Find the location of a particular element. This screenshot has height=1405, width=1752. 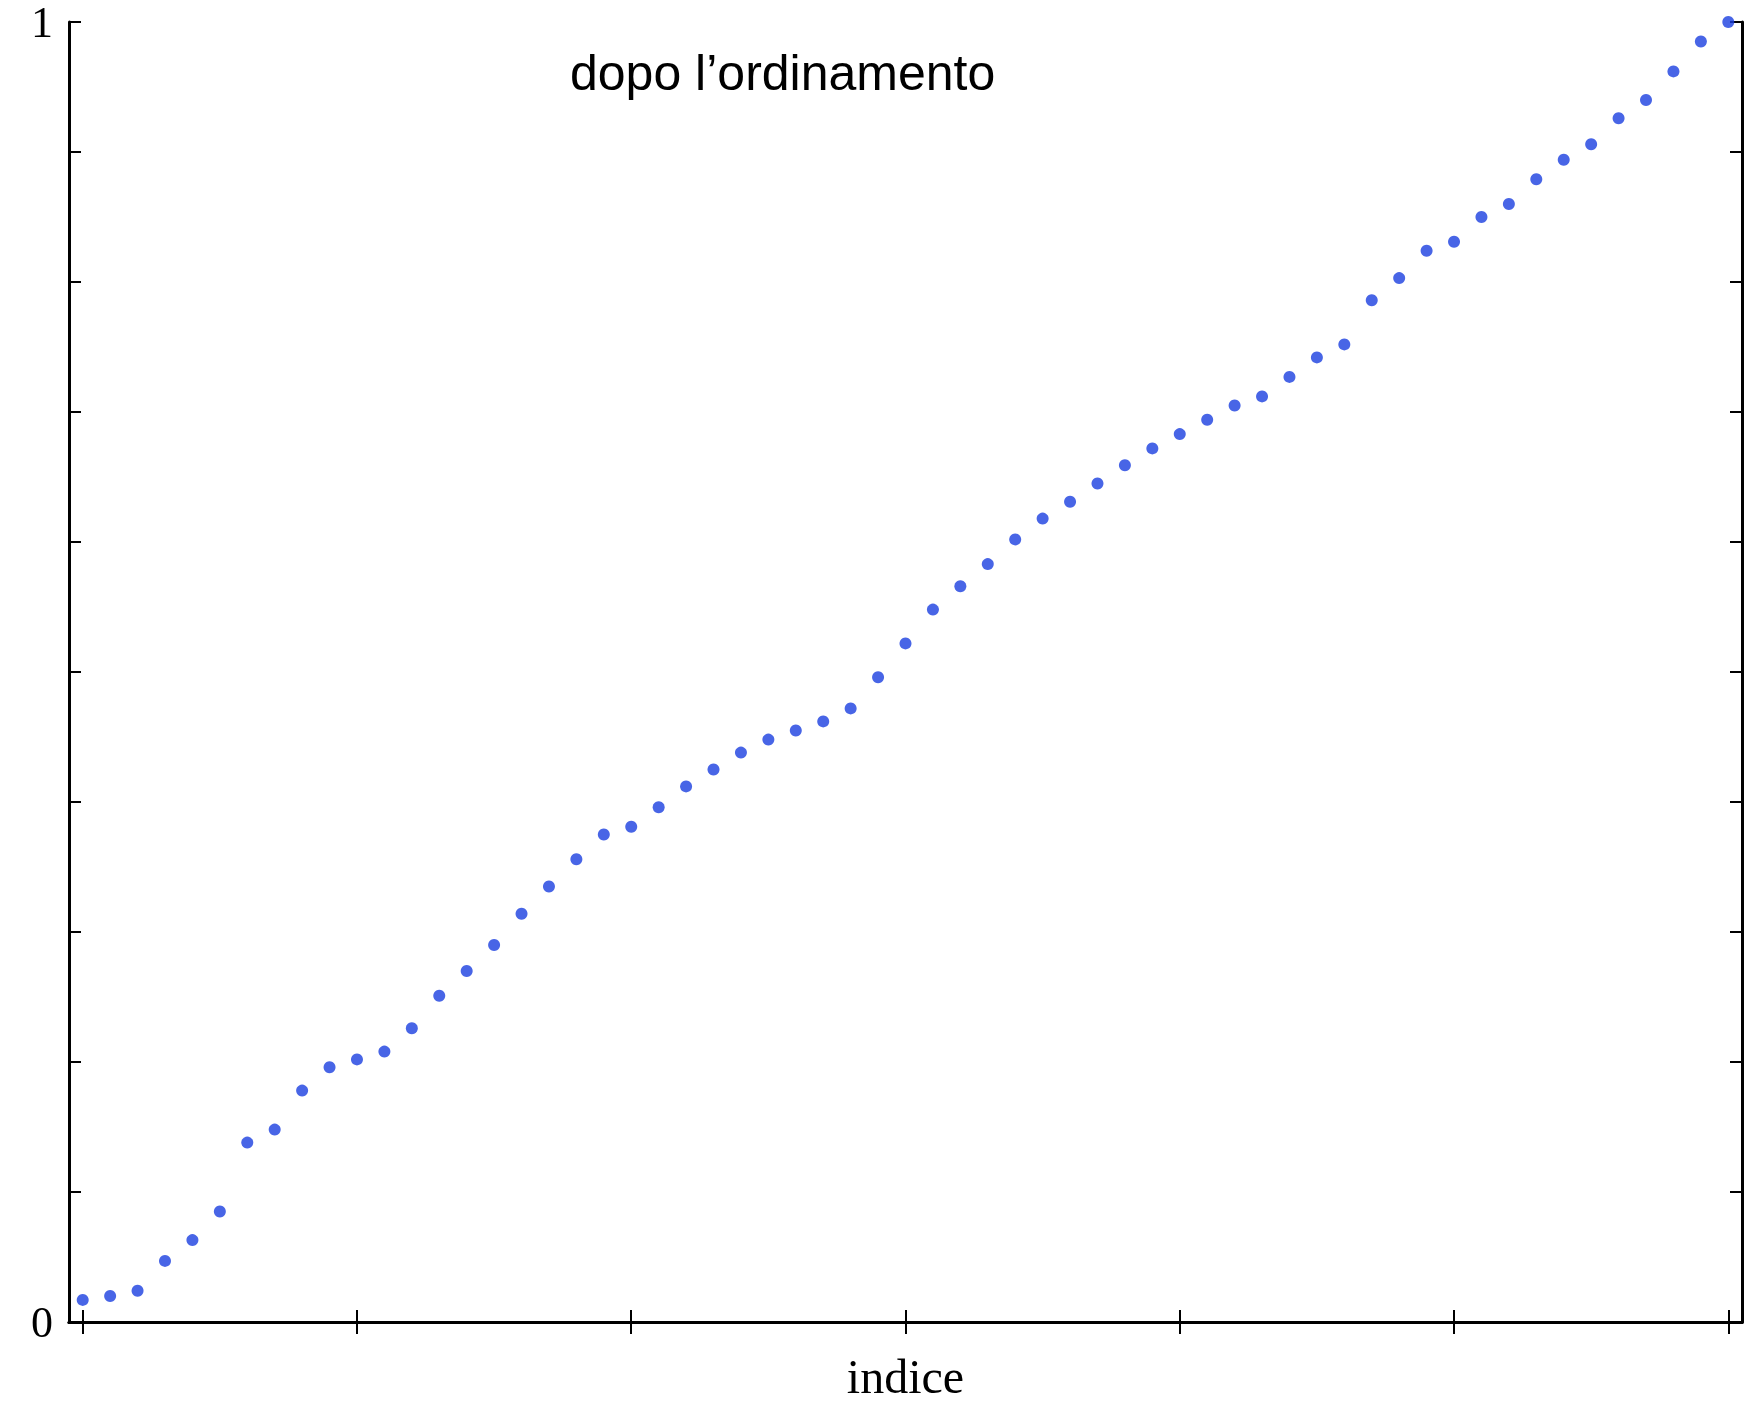

x-axis-title: indice is located at coordinates (905, 1376).